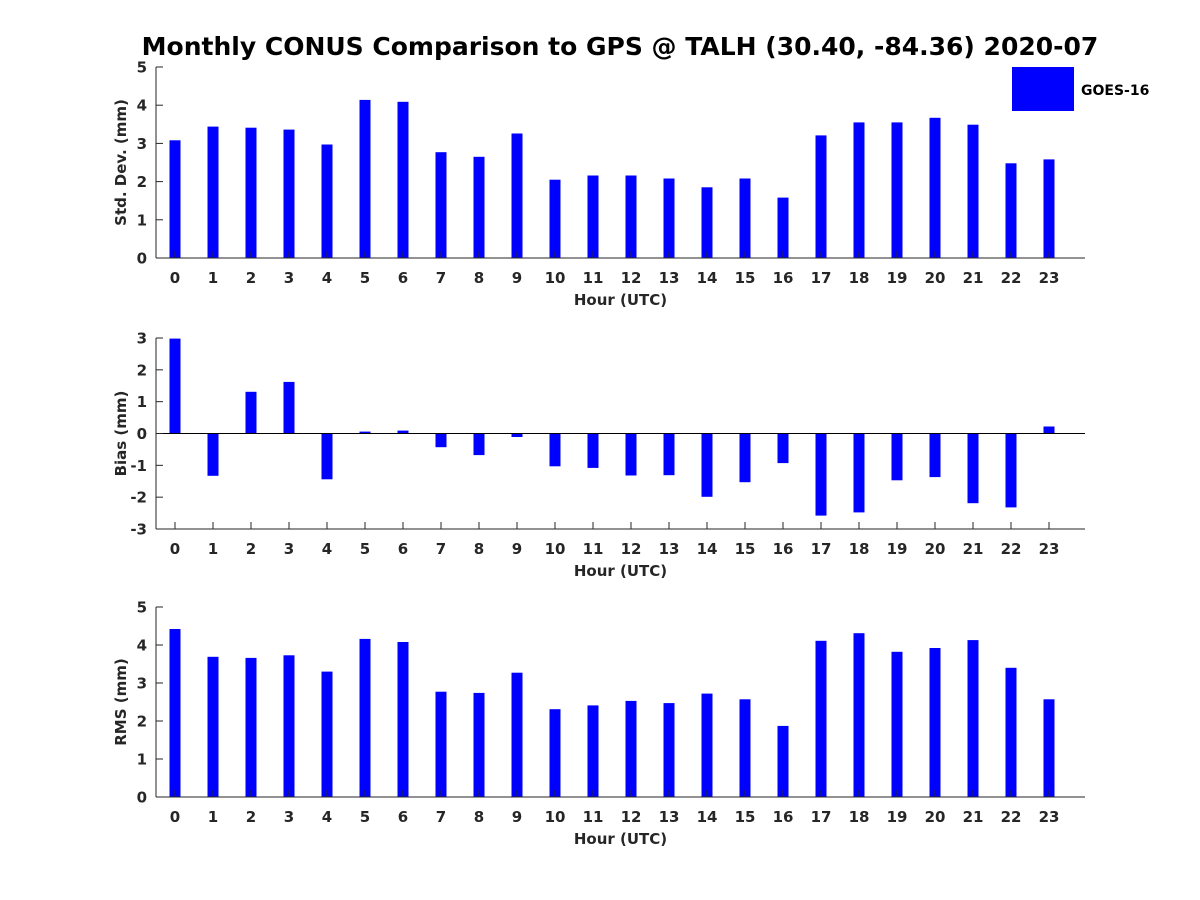  I want to click on bias-xtick-label: 13, so click(669, 549).